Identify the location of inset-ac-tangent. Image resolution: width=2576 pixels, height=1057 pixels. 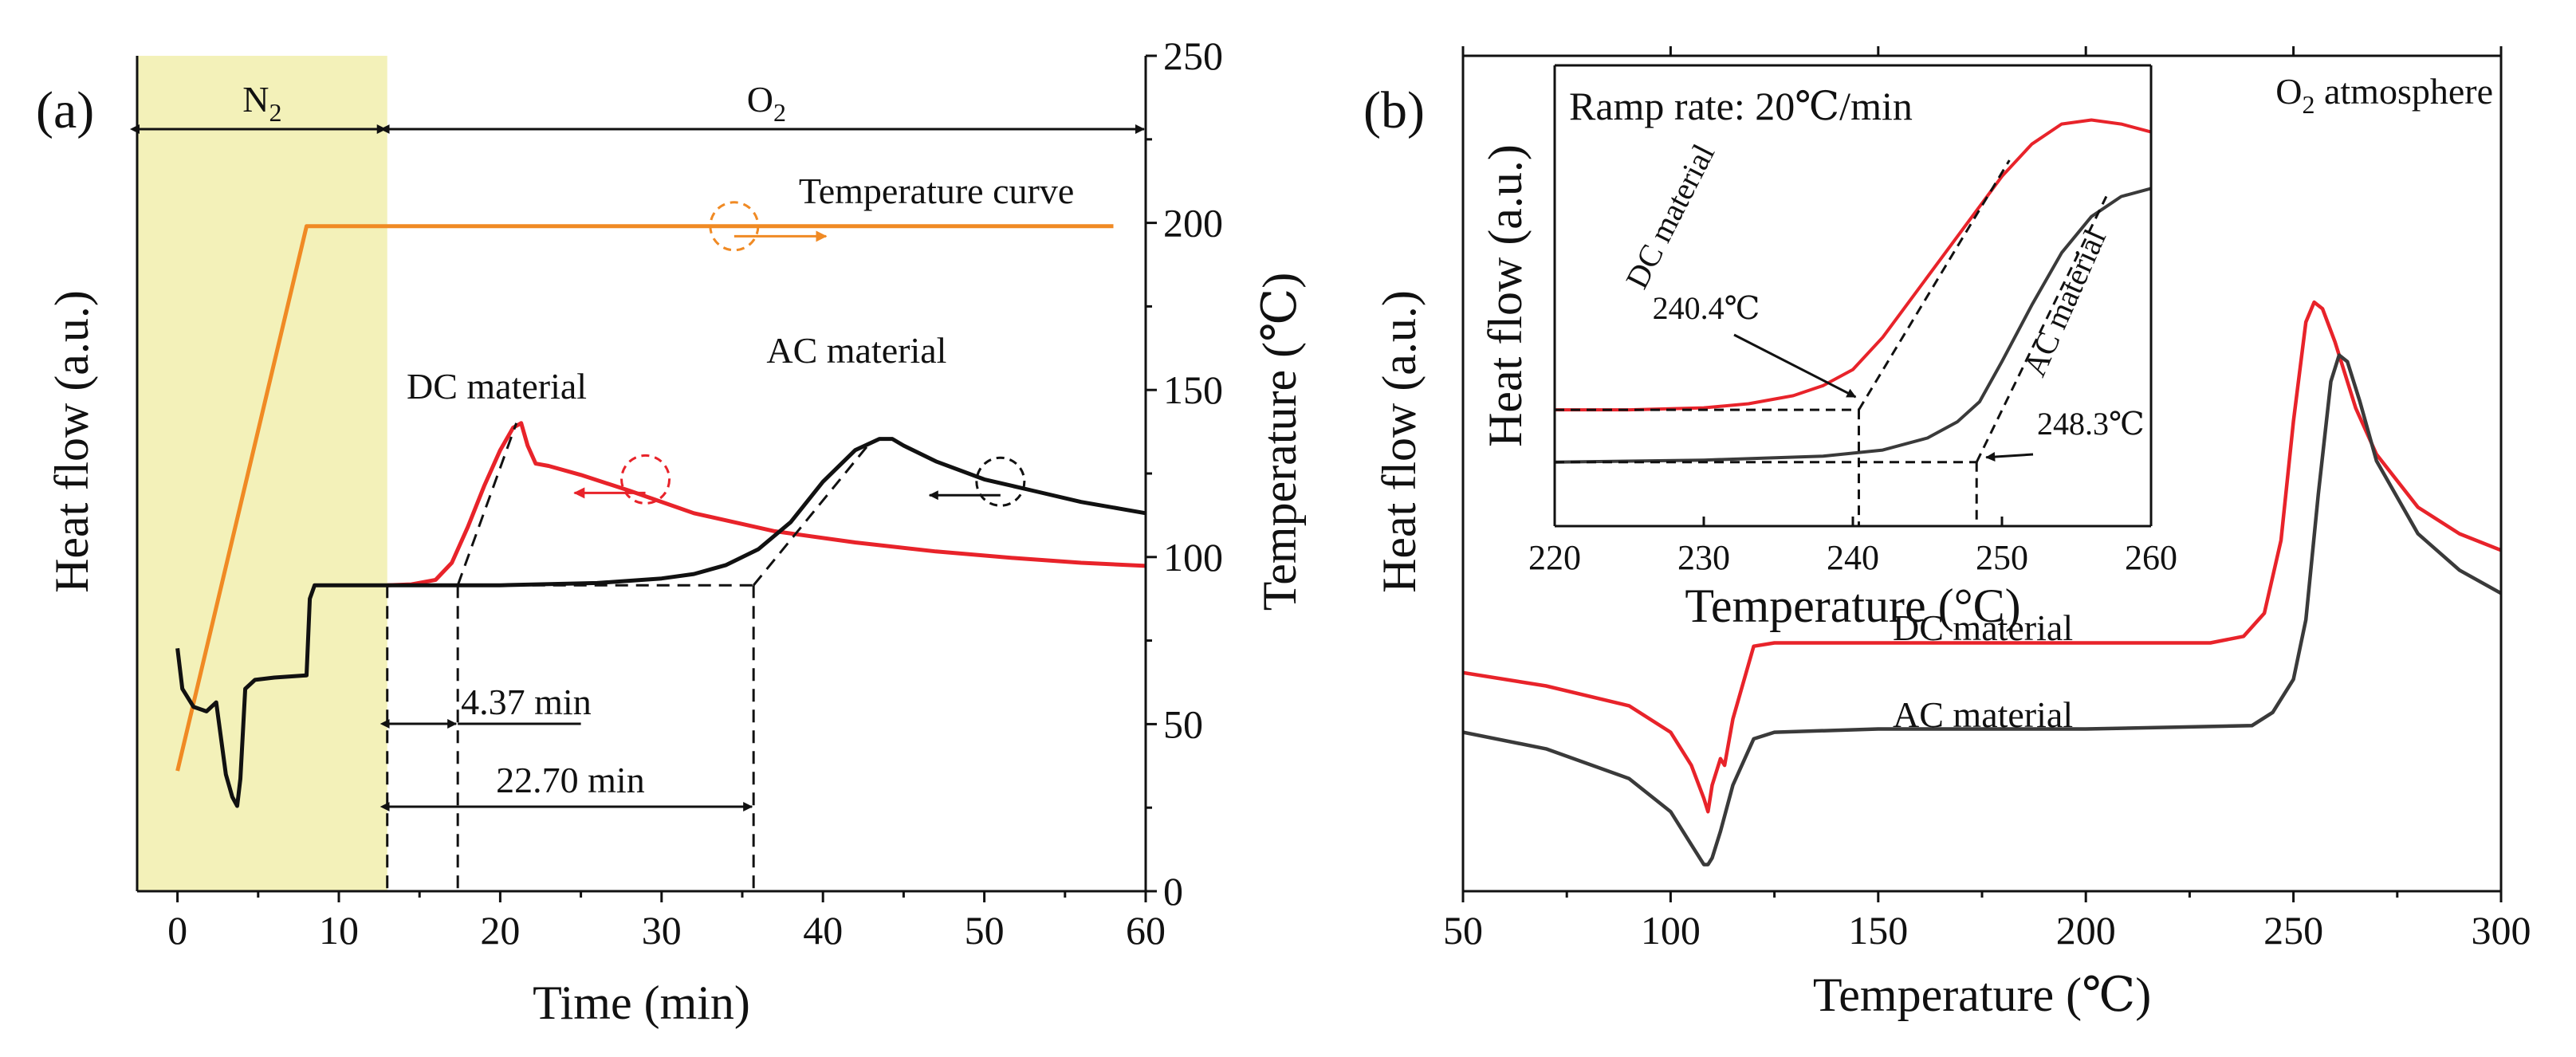
(2042, 329).